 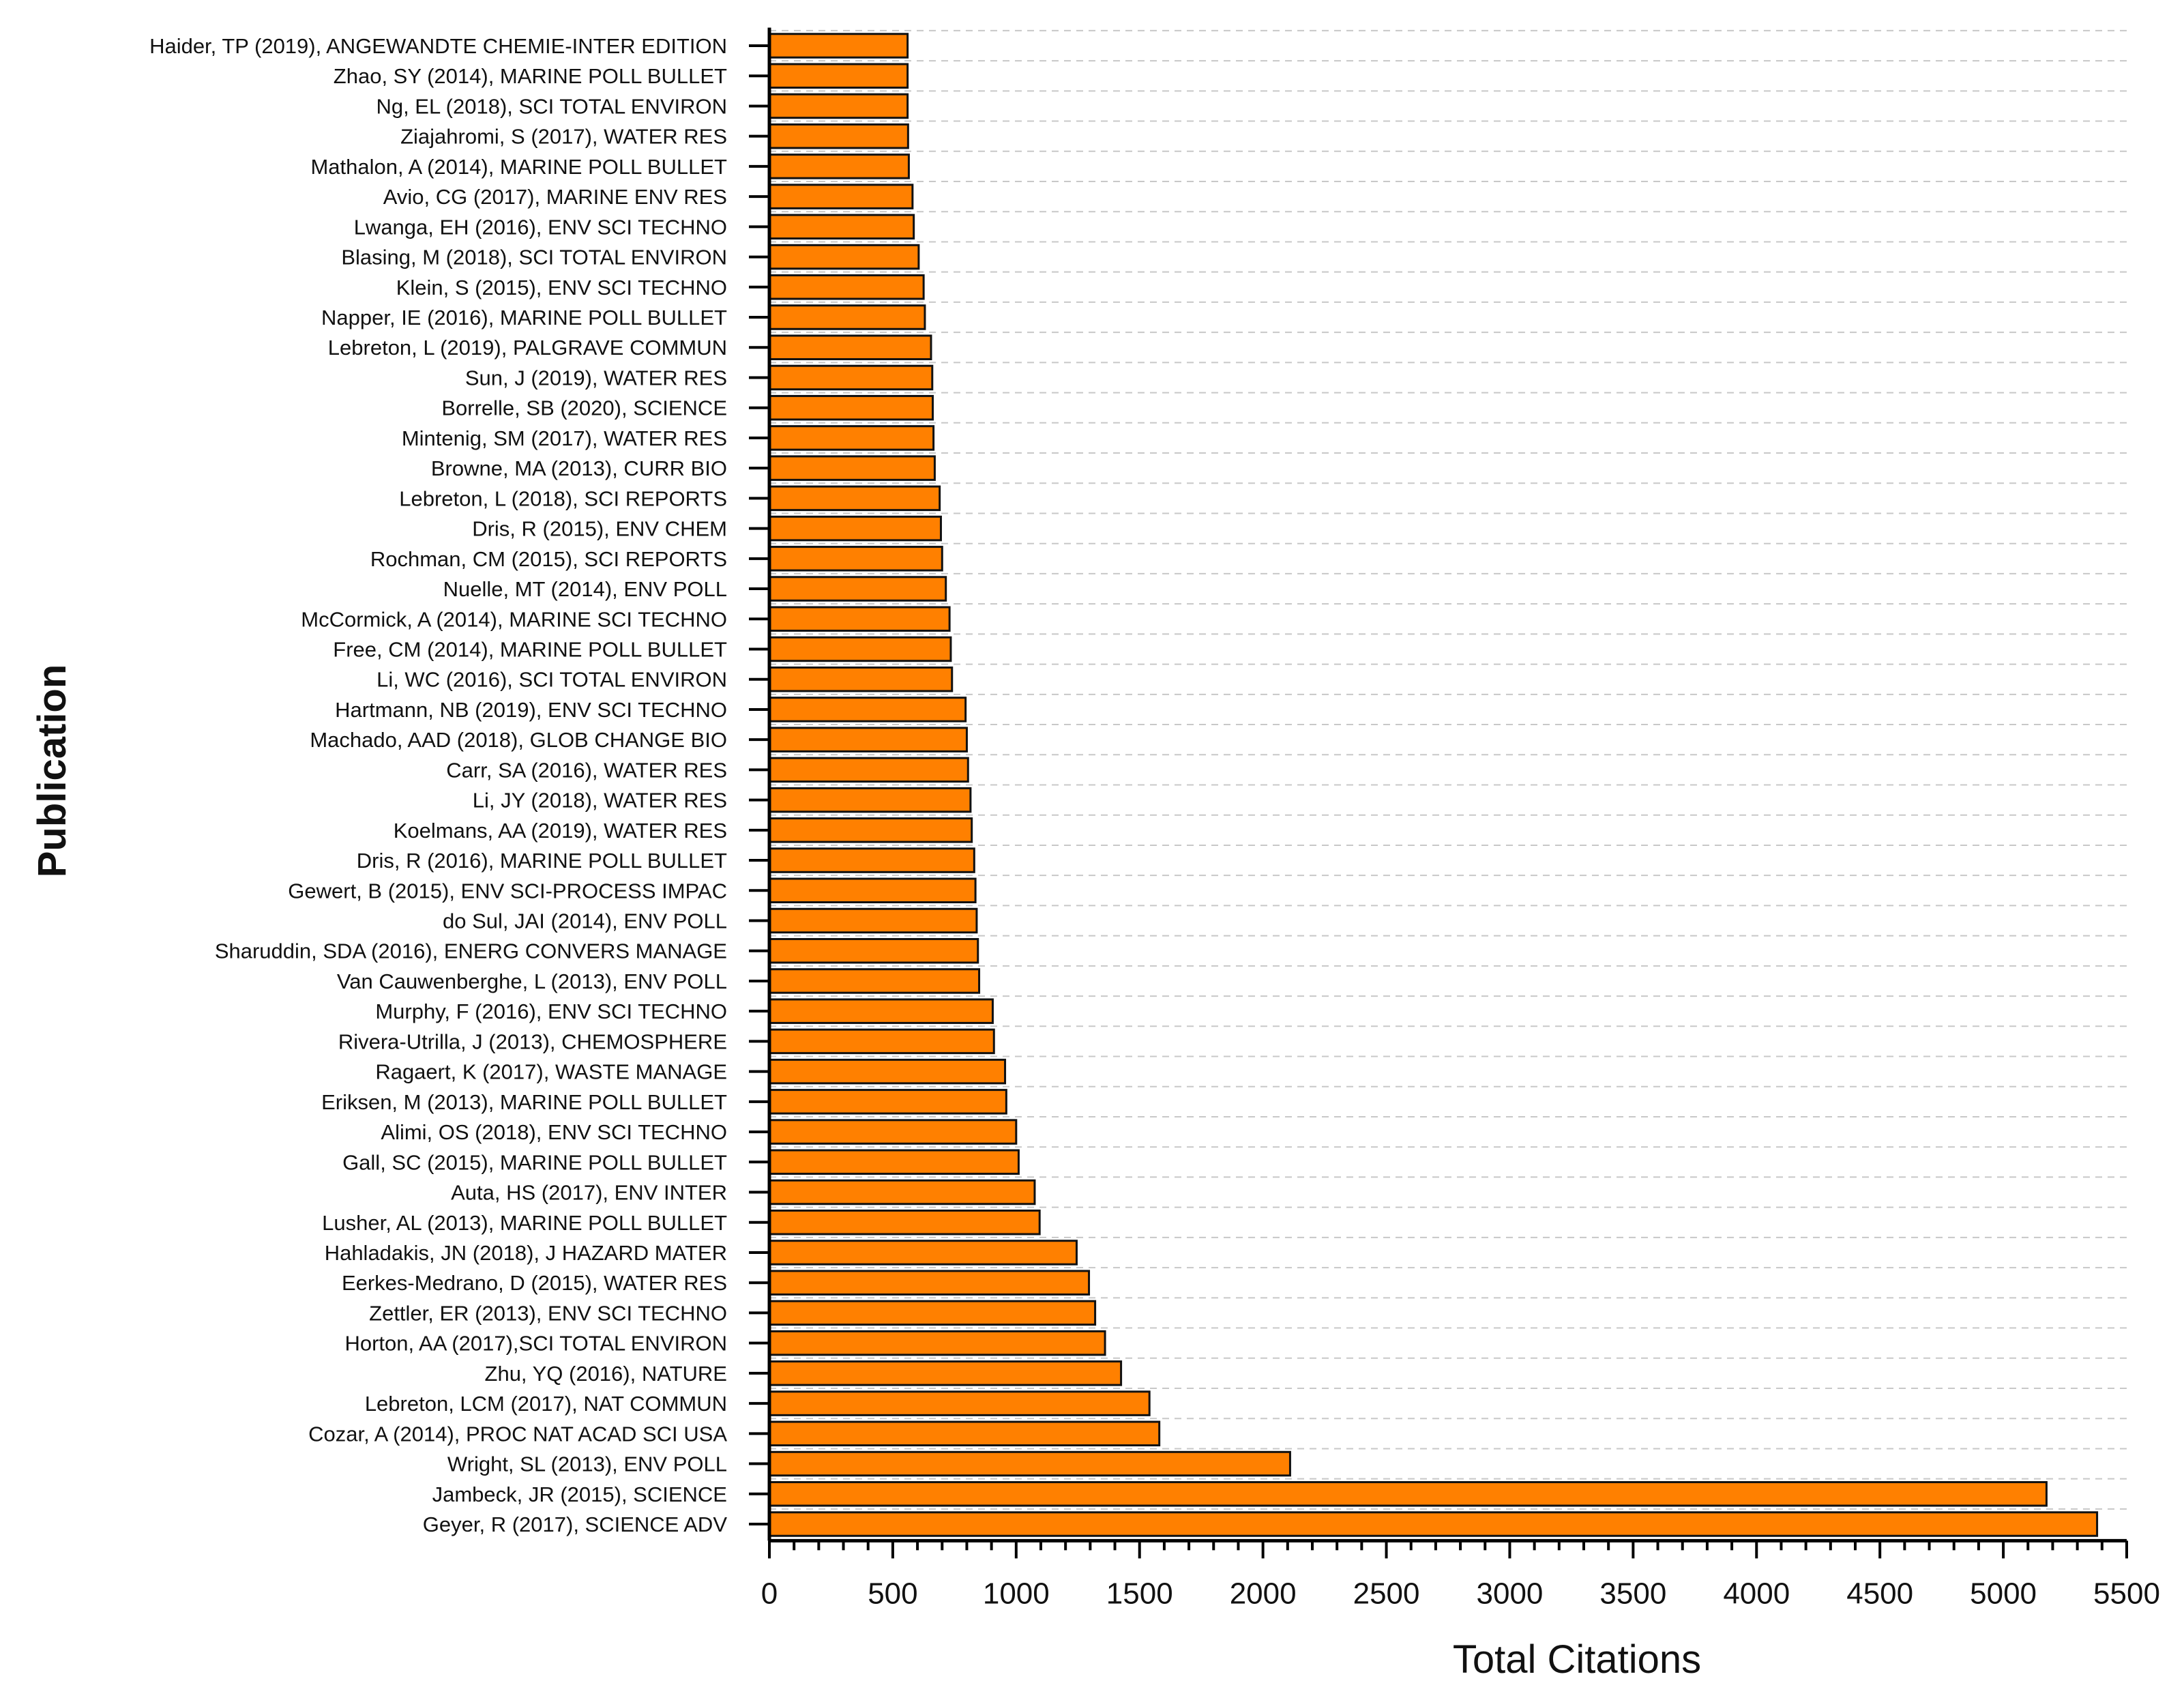 What do you see at coordinates (548, 559) in the screenshot?
I see `category-label: Rochman, CM (2015), SCI REPORTS` at bounding box center [548, 559].